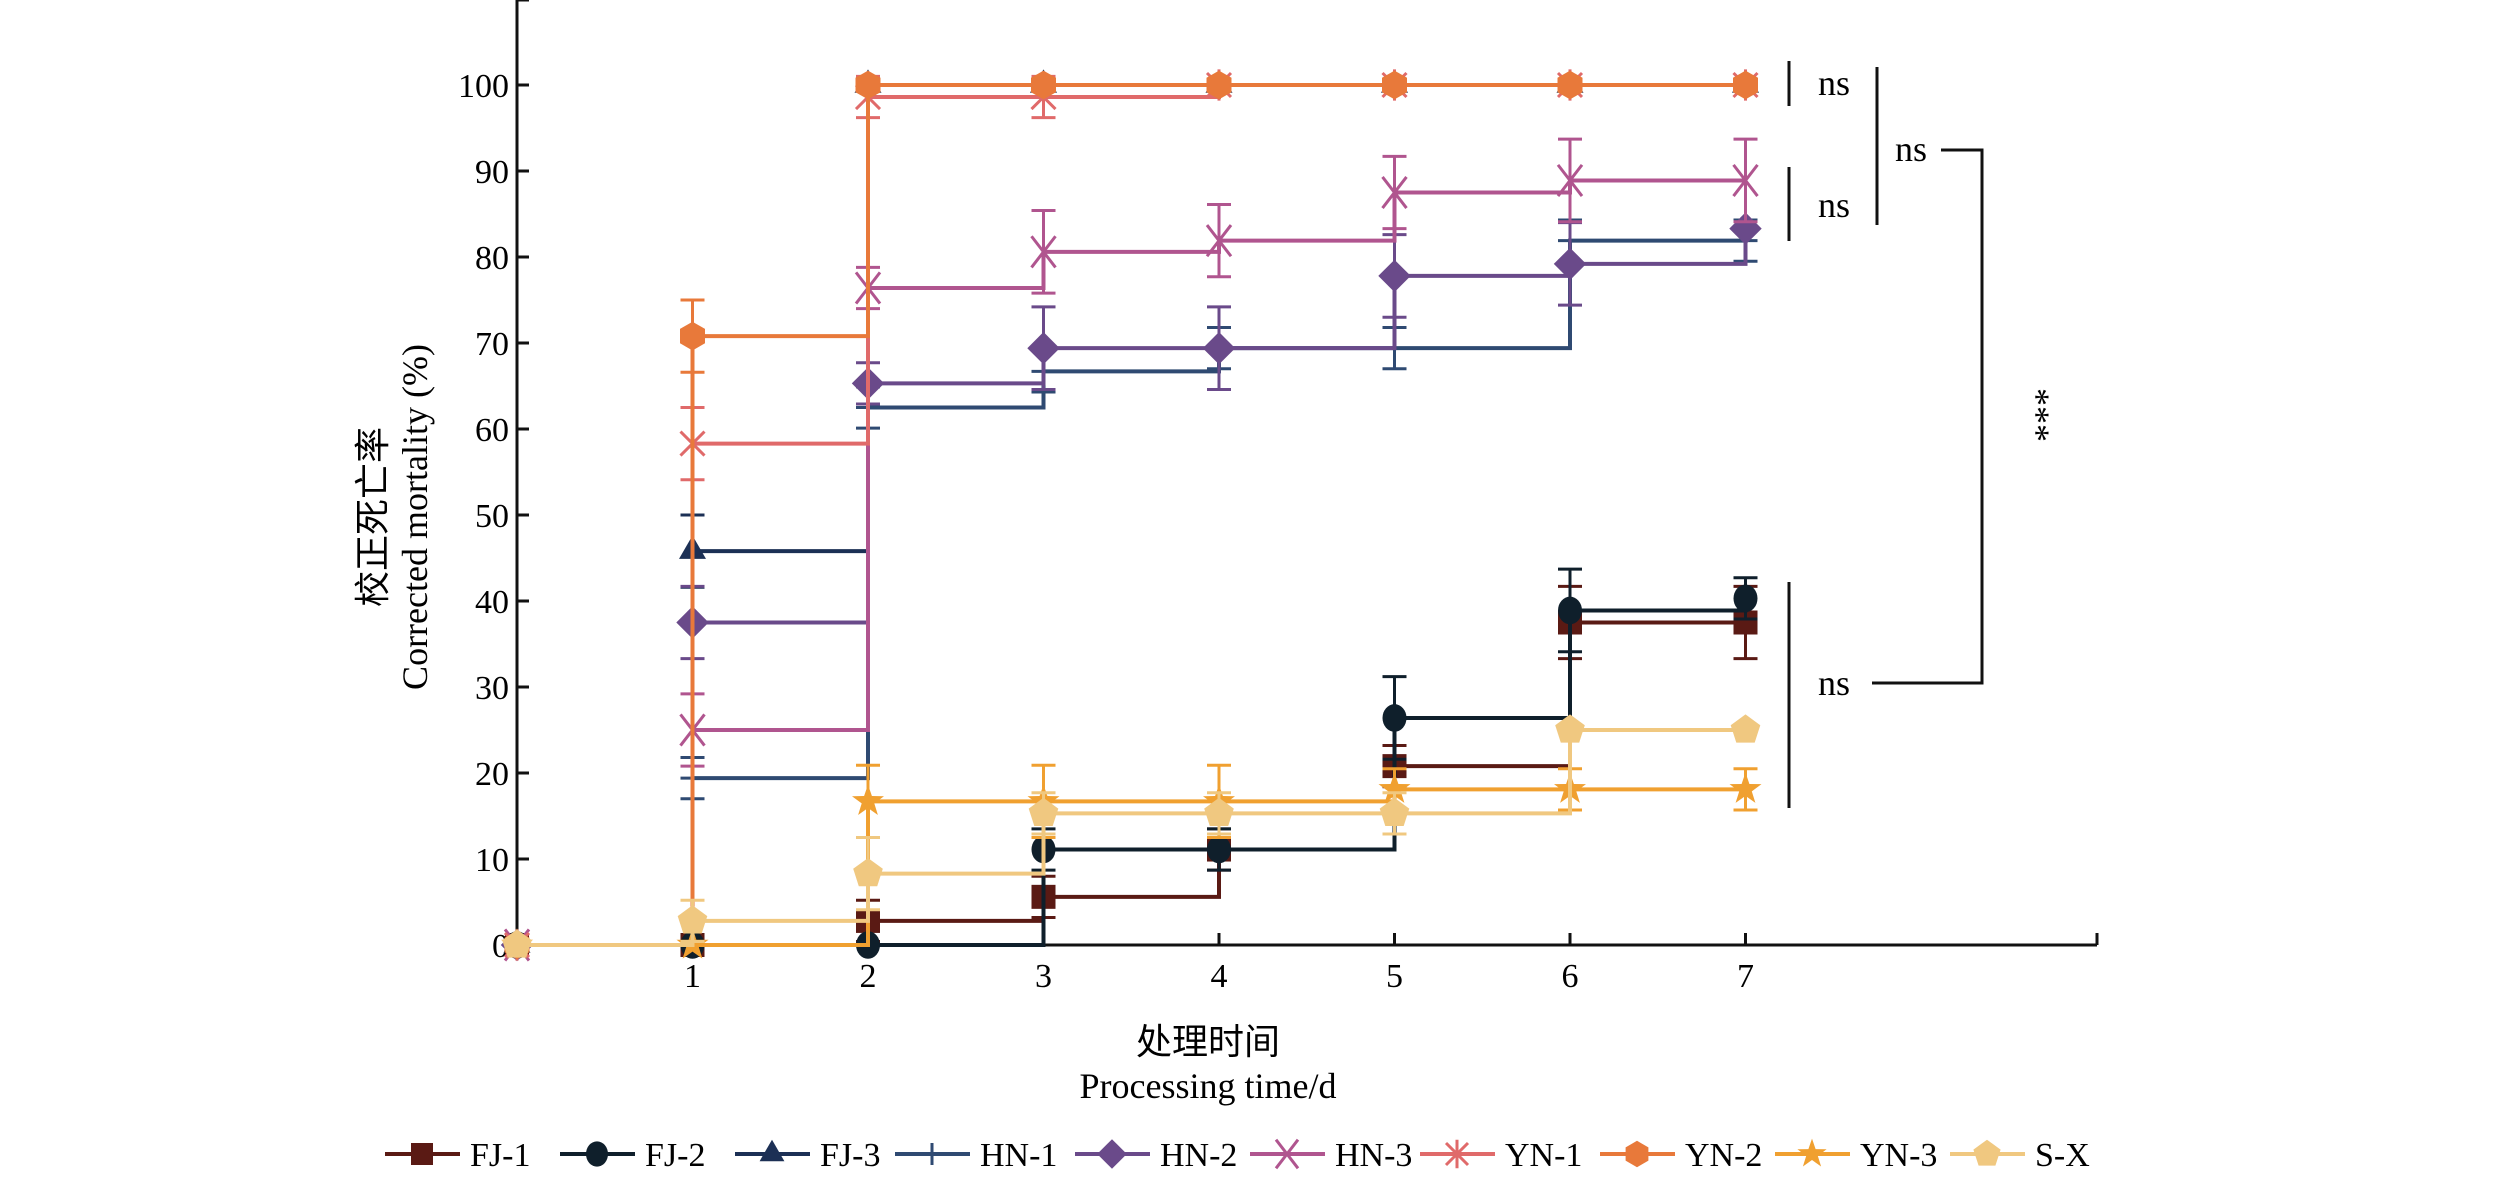  What do you see at coordinates (1543, 1155) in the screenshot?
I see `legend-label: YN-1` at bounding box center [1543, 1155].